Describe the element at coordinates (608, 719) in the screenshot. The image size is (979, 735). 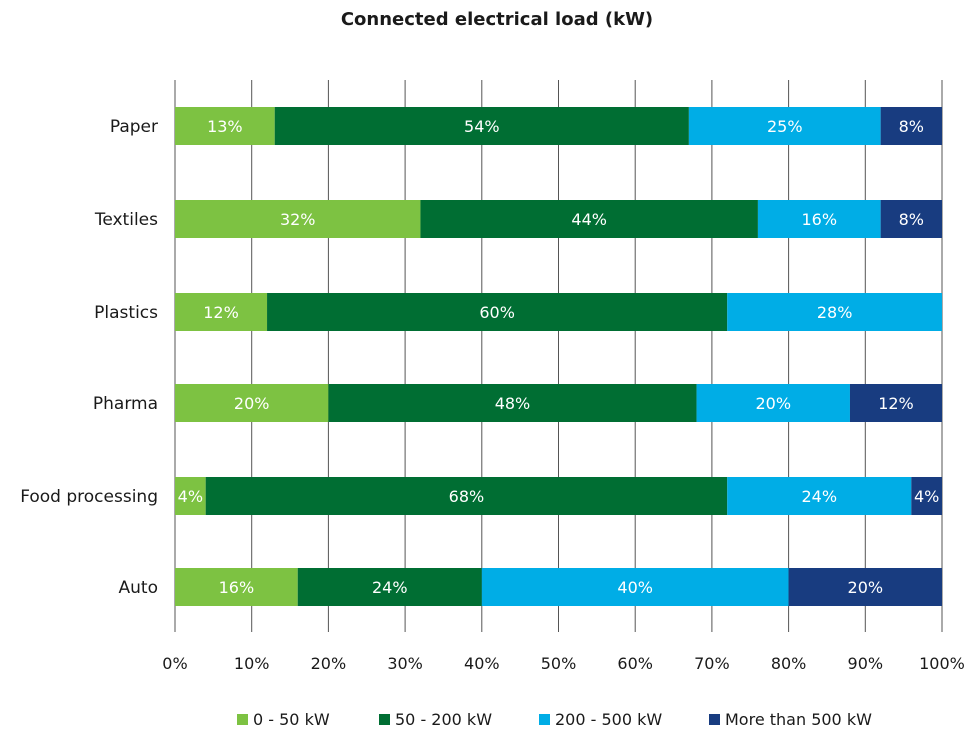
I see `legend-label: 200 - 500 kW` at that location.